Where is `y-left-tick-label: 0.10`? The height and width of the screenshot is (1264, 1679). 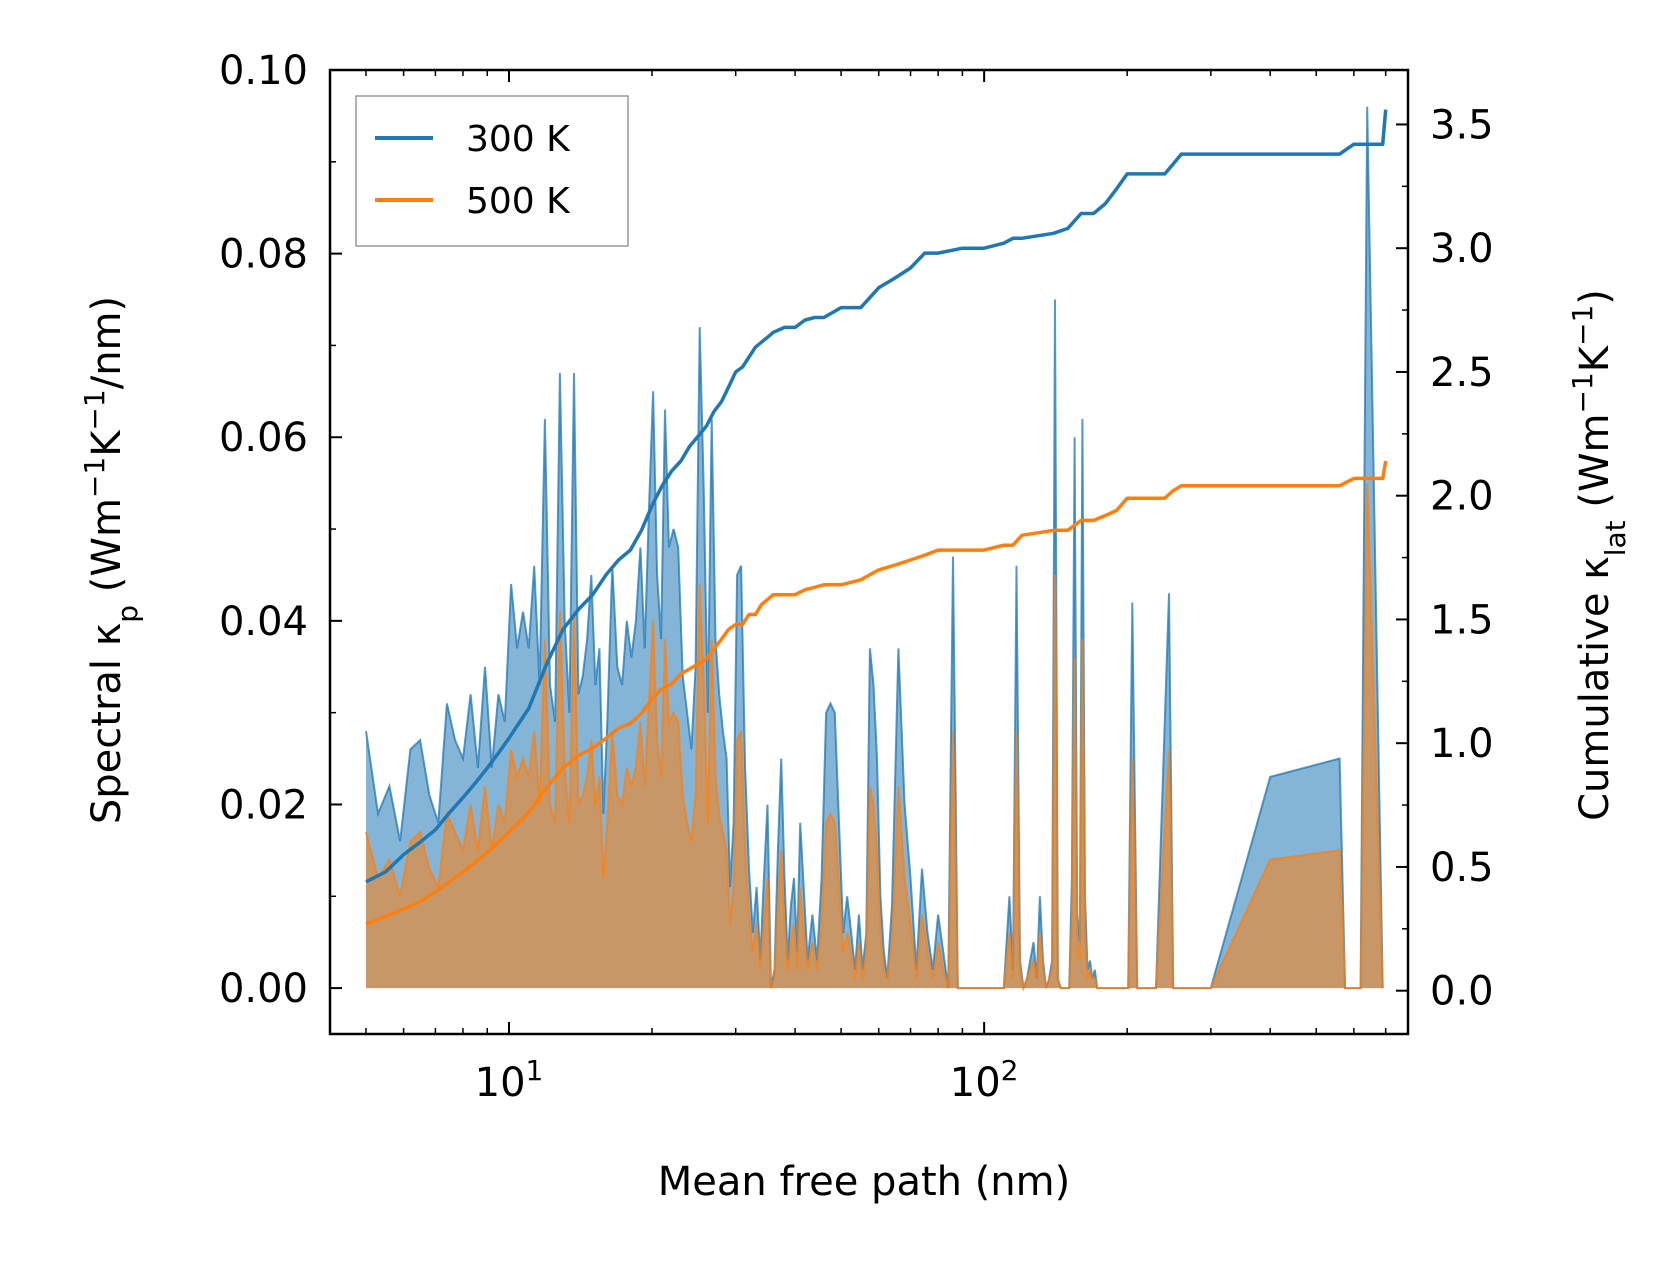
y-left-tick-label: 0.10 is located at coordinates (263, 71).